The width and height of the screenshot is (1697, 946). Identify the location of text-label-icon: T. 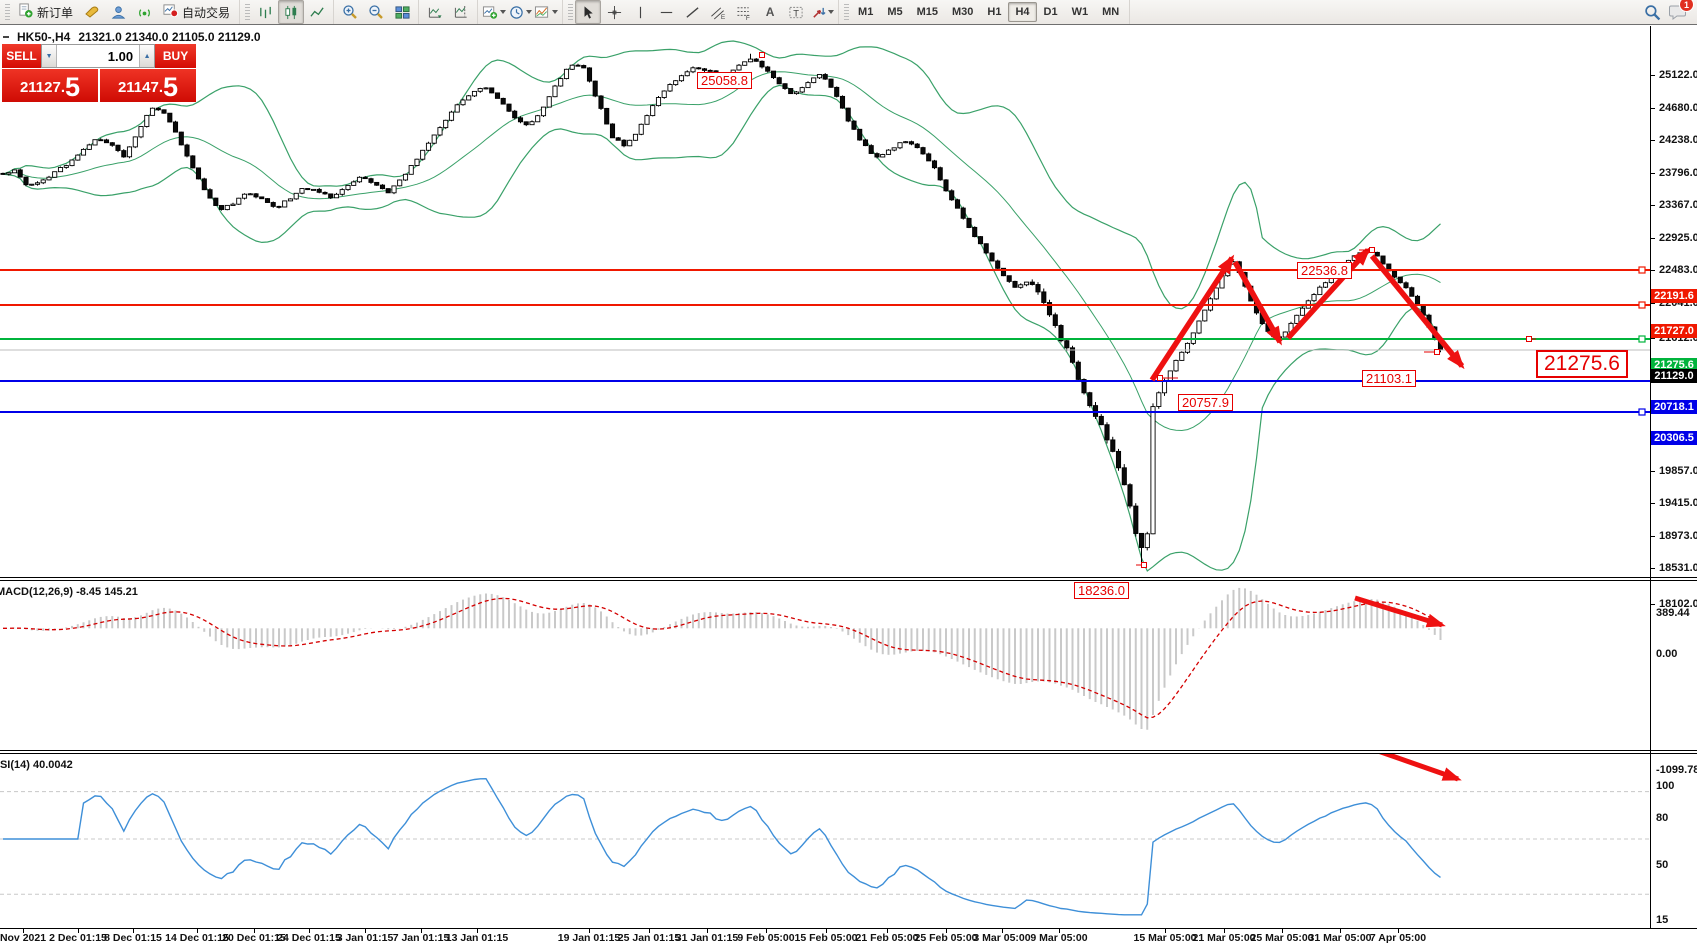
(796, 12).